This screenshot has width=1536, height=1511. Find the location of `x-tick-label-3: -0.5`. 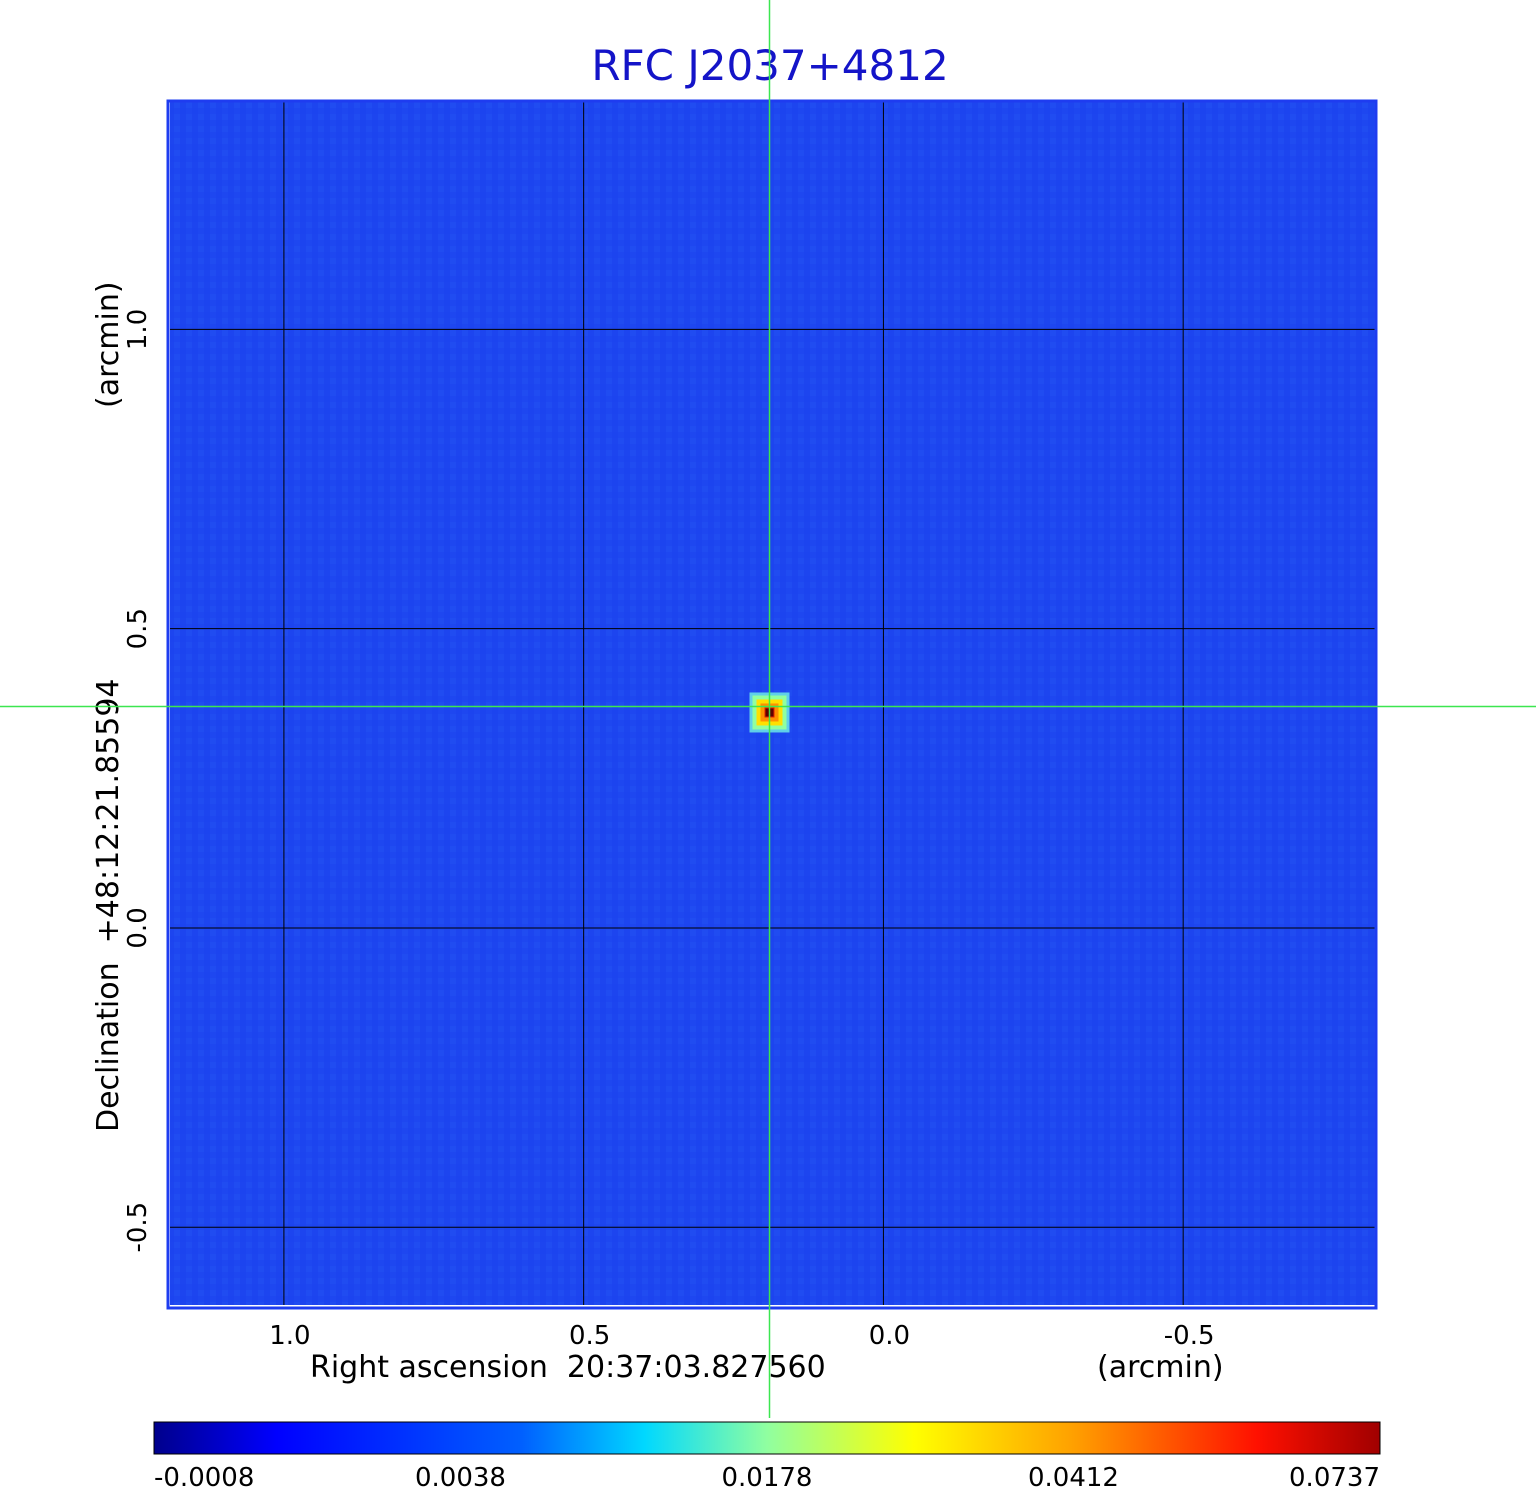

x-tick-label-3: -0.5 is located at coordinates (1189, 1336).